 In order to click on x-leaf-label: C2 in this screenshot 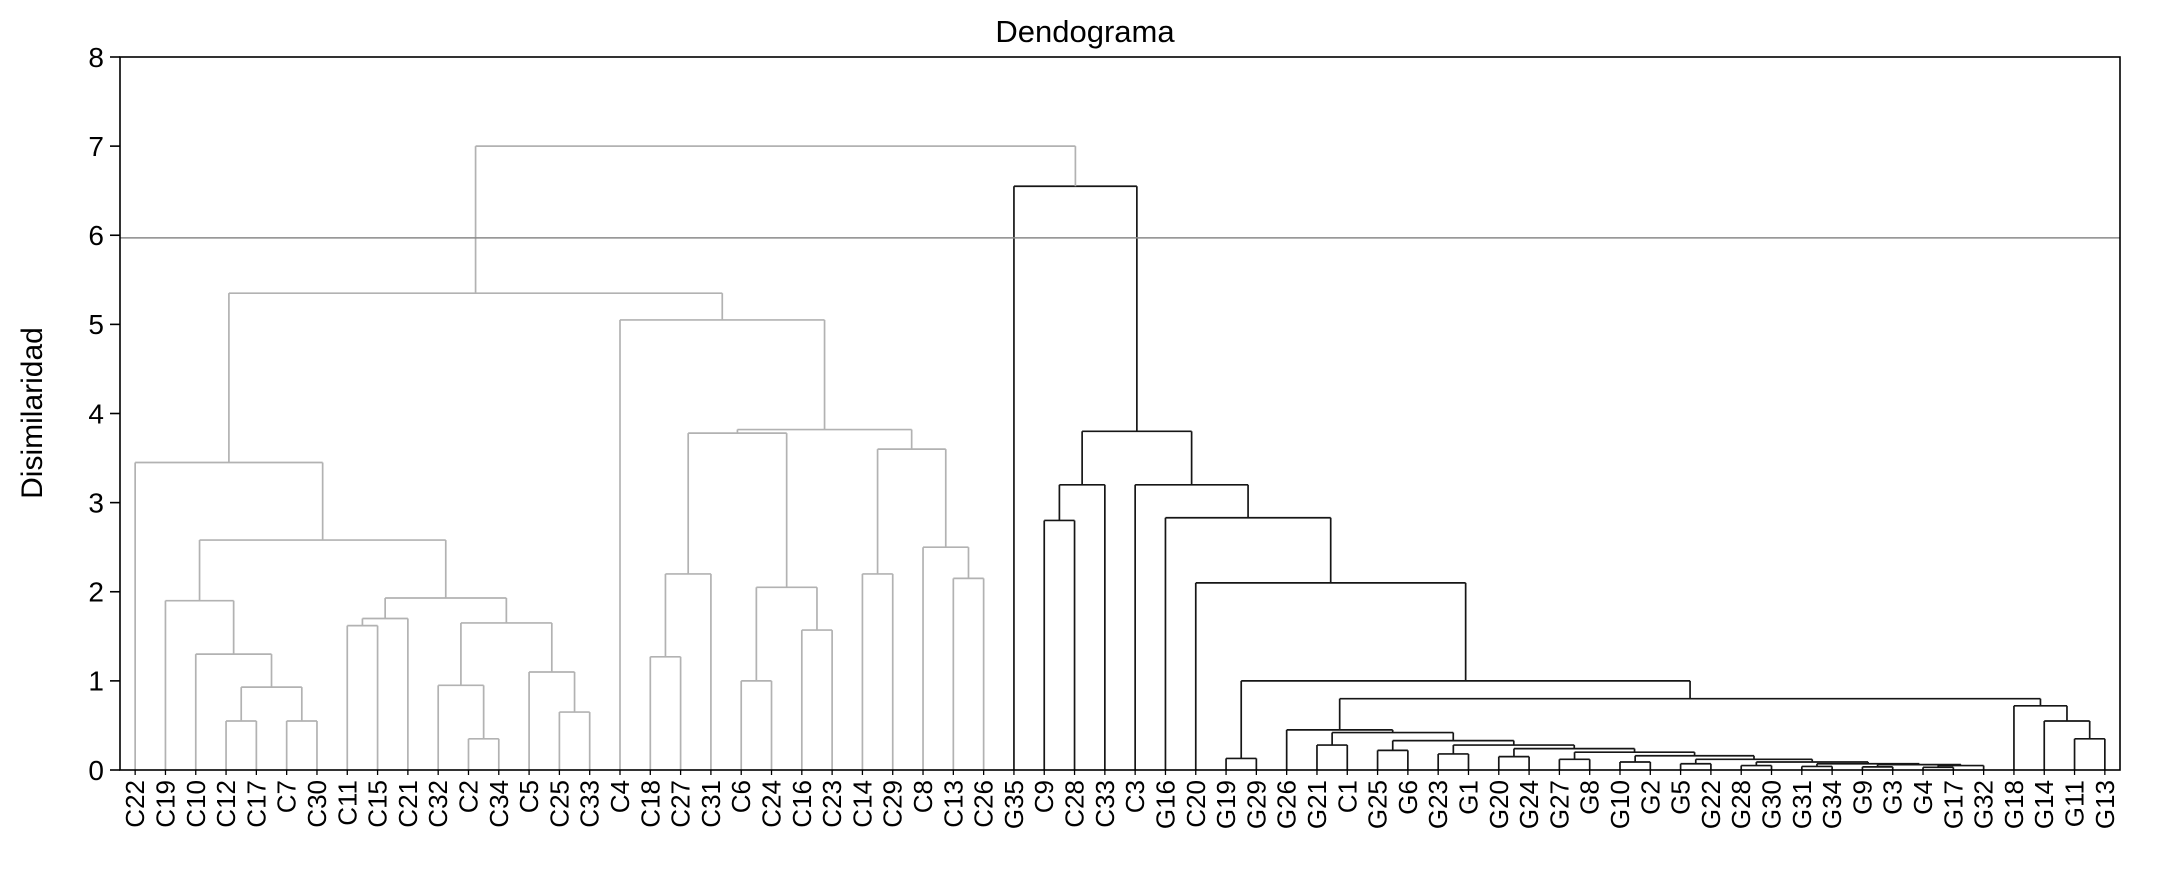, I will do `click(468, 796)`.